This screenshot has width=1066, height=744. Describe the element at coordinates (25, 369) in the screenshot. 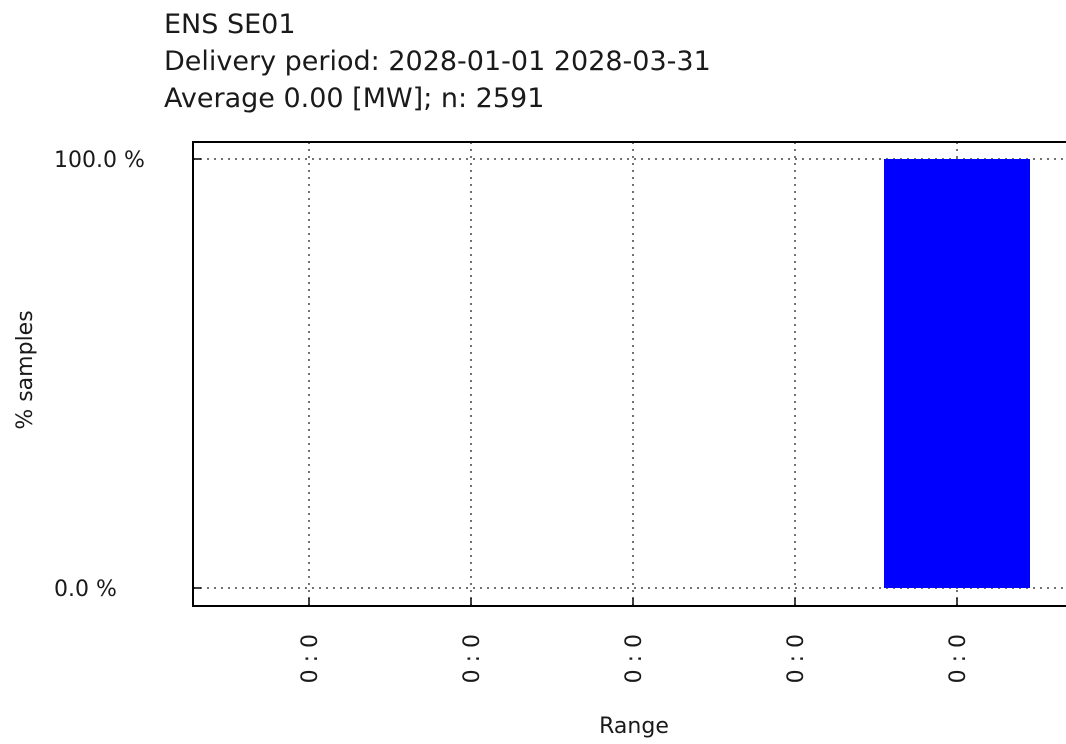

I see `y-axis-label: % samples` at that location.